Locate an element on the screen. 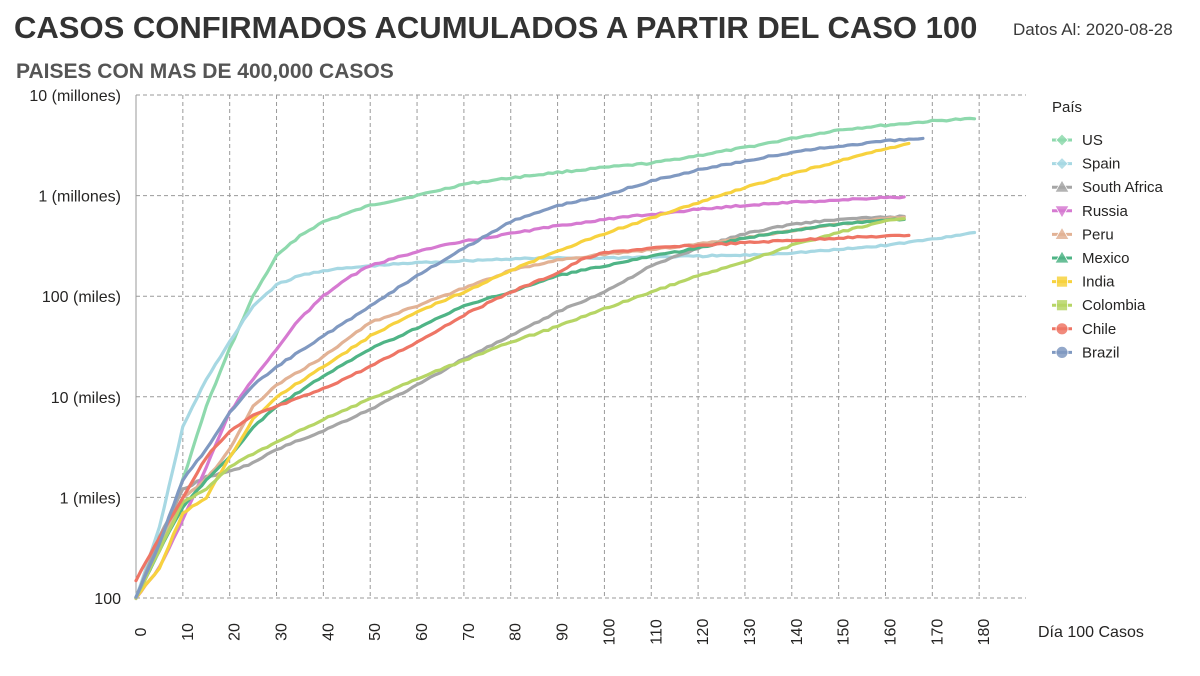 Image resolution: width=1200 pixels, height=676 pixels. legend-label-spain: Spain is located at coordinates (1101, 164).